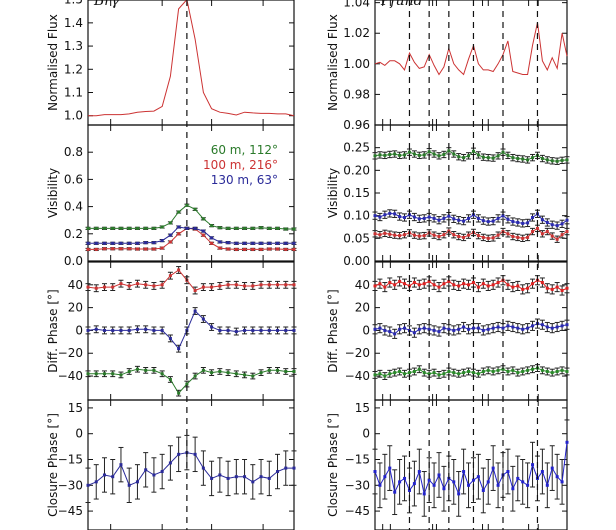 The image size is (616, 530). Describe the element at coordinates (70, 459) in the screenshot. I see `y-tick-label: −15` at that location.